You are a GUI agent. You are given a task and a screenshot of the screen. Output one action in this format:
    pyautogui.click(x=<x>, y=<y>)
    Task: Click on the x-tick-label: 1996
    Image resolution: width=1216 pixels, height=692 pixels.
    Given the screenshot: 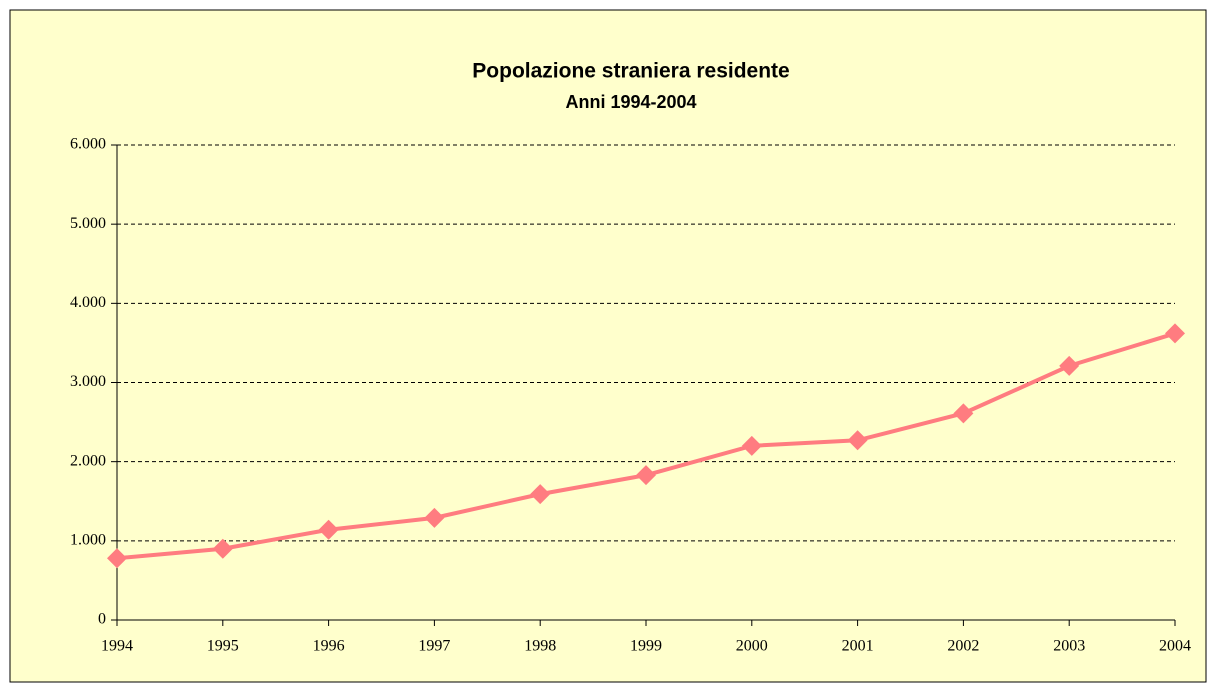 What is the action you would take?
    pyautogui.click(x=329, y=646)
    